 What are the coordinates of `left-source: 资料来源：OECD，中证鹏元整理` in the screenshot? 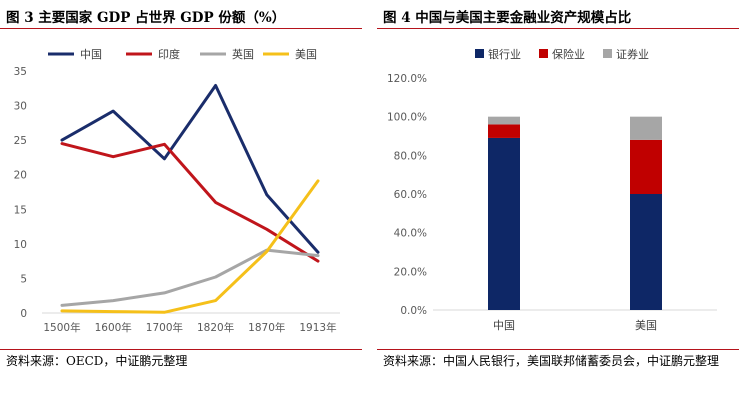 It's located at (97, 361).